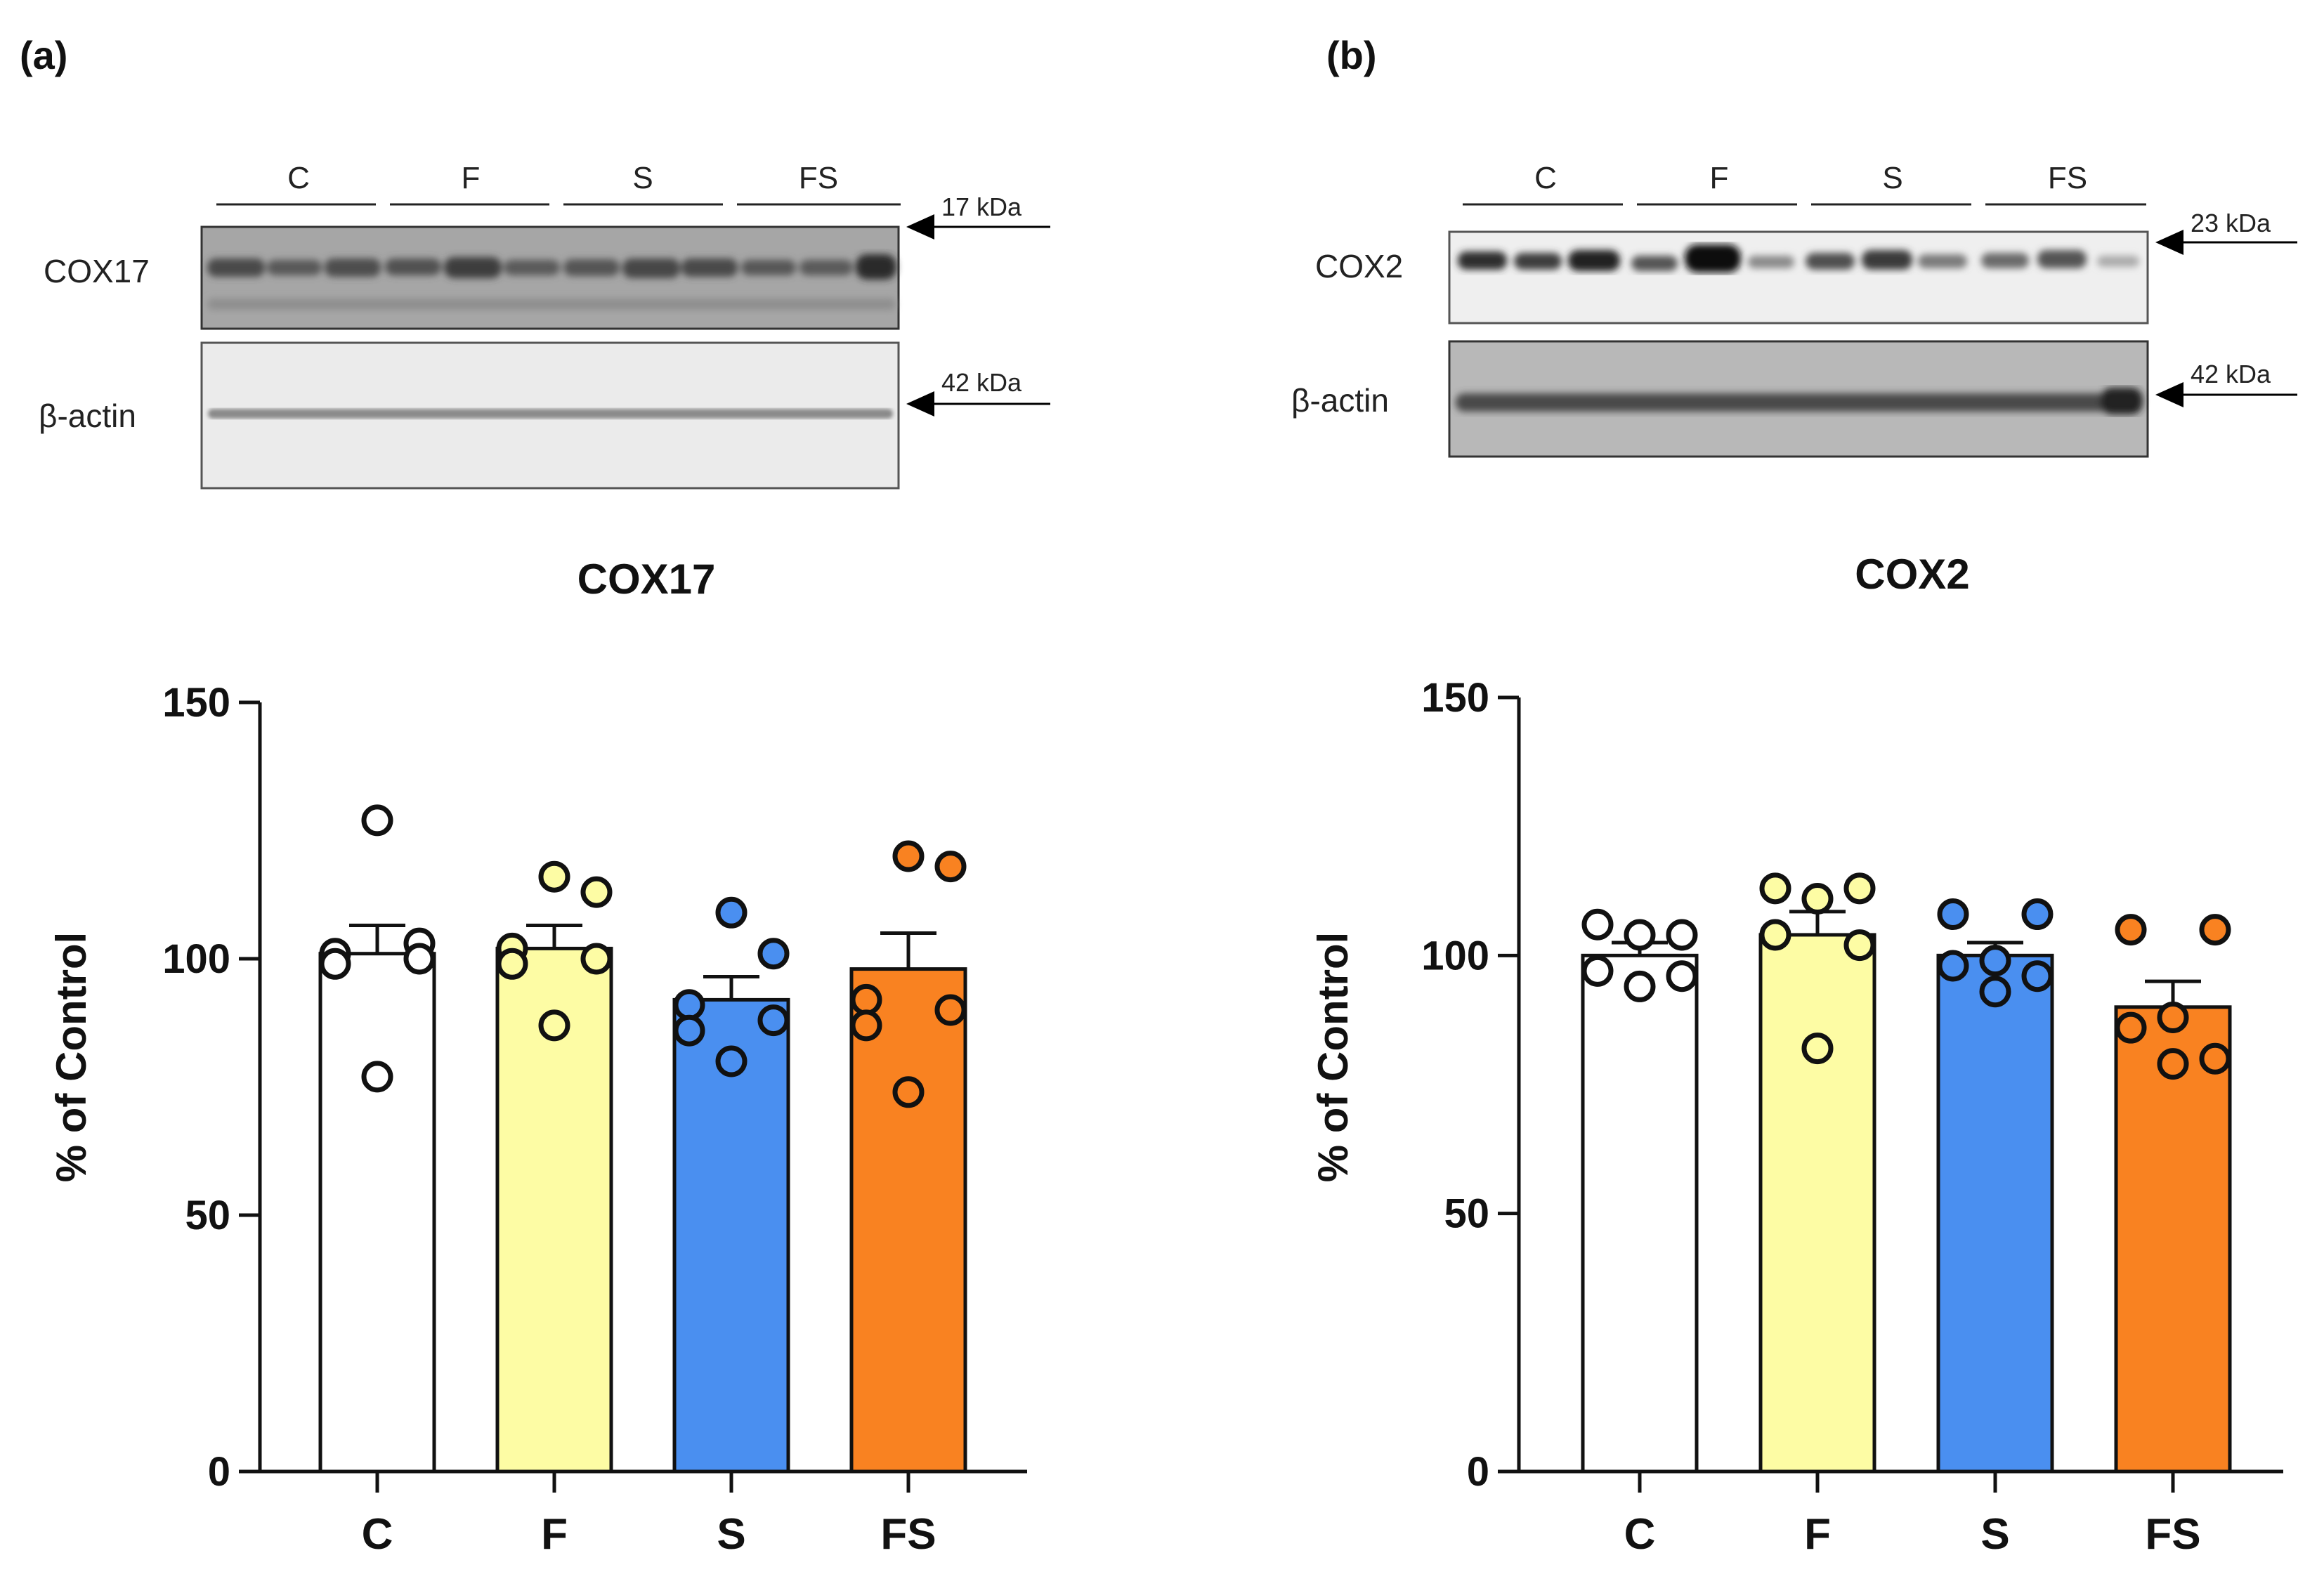 This screenshot has height=1586, width=2324. I want to click on blot-a-group-labels: C F S FS, so click(562, 178).